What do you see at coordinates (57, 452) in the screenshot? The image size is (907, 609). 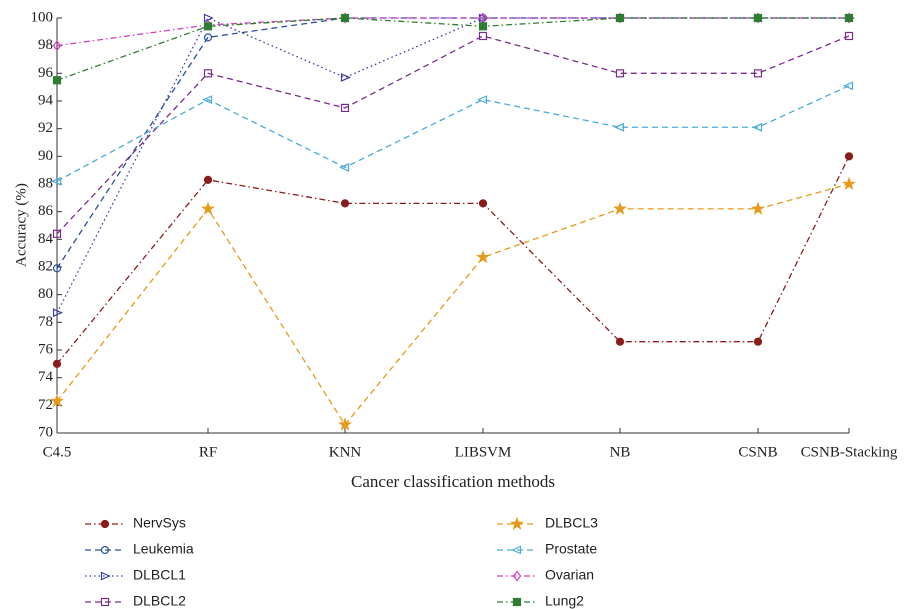 I see `x-tick-label: C4.5` at bounding box center [57, 452].